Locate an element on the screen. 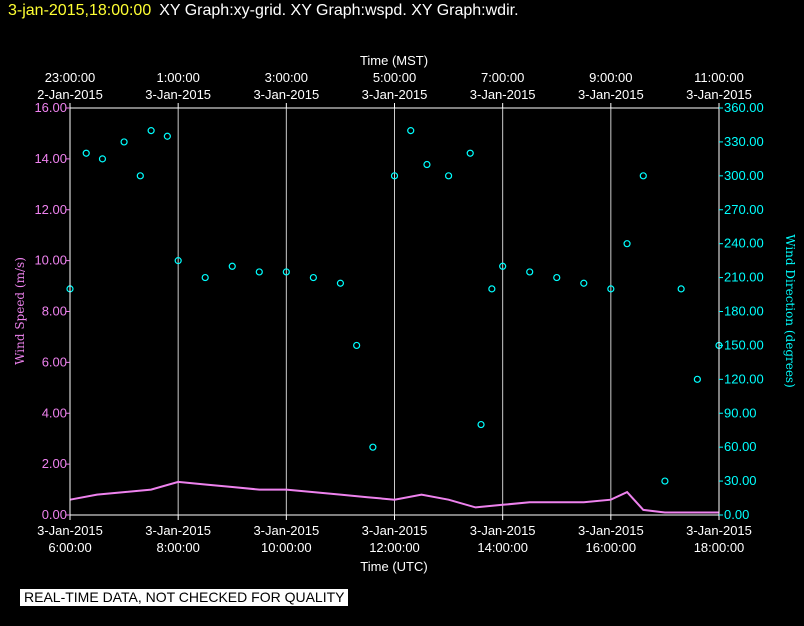  right-tick-label: 300.00 is located at coordinates (744, 175).